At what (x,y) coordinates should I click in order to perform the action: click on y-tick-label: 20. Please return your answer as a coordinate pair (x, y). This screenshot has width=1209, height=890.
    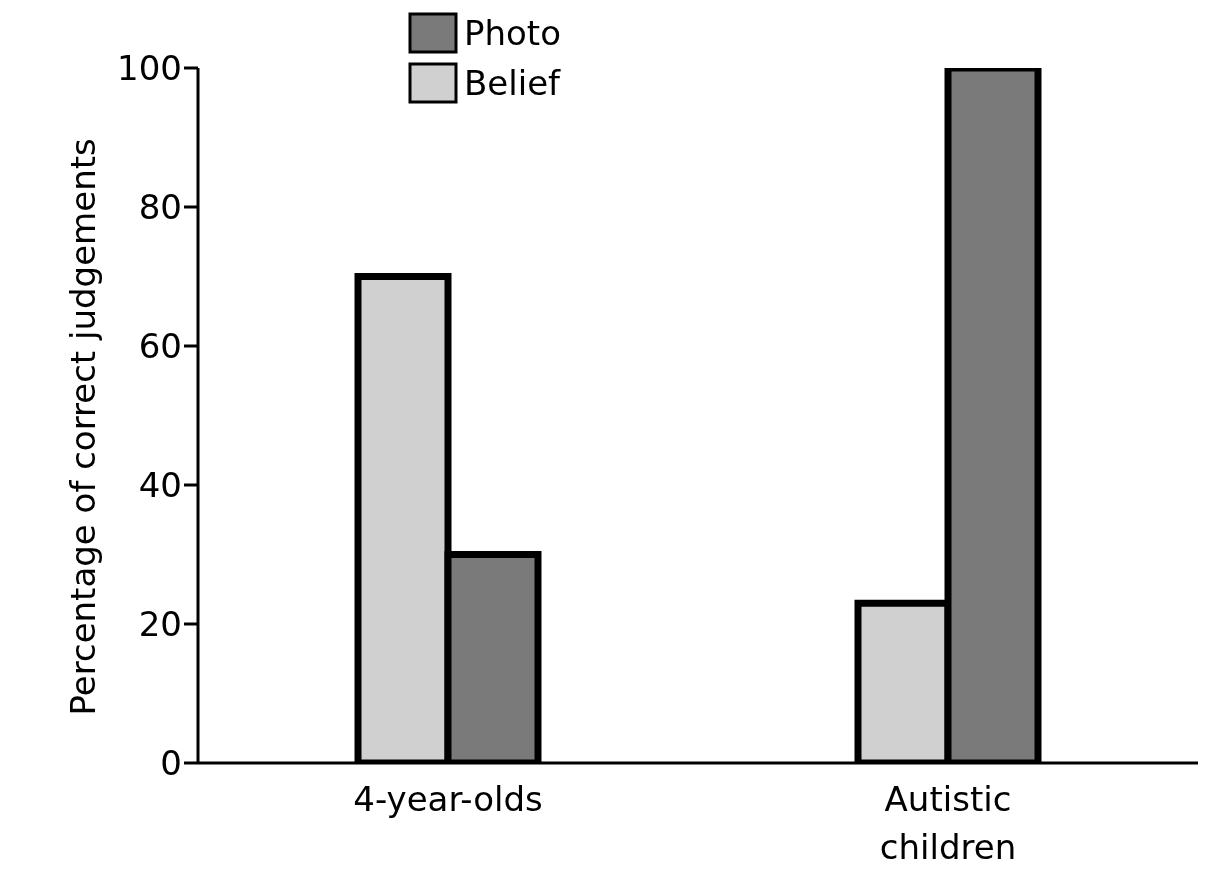
    Looking at the image, I should click on (160, 624).